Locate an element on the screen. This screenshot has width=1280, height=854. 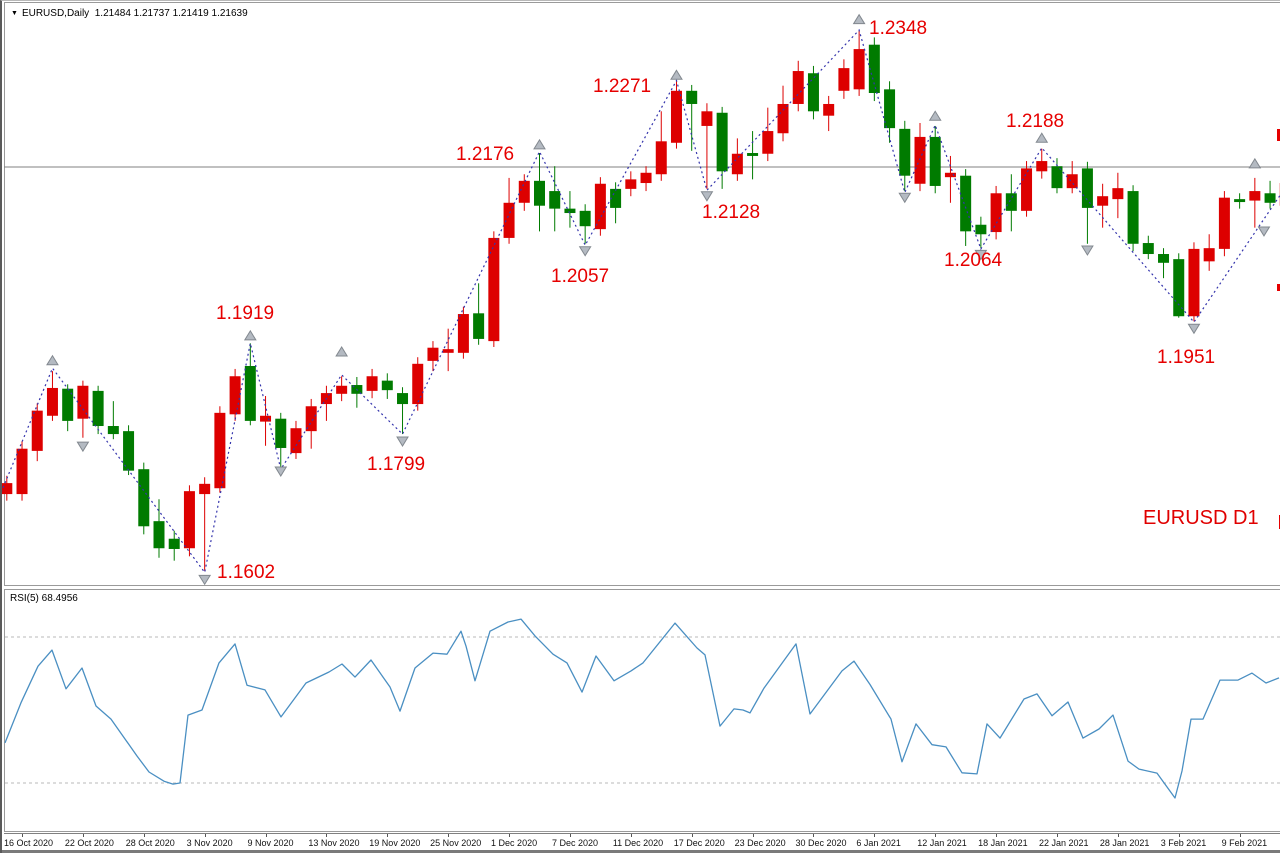
time-axis-label: 13 Nov 2020 is located at coordinates (333, 843).